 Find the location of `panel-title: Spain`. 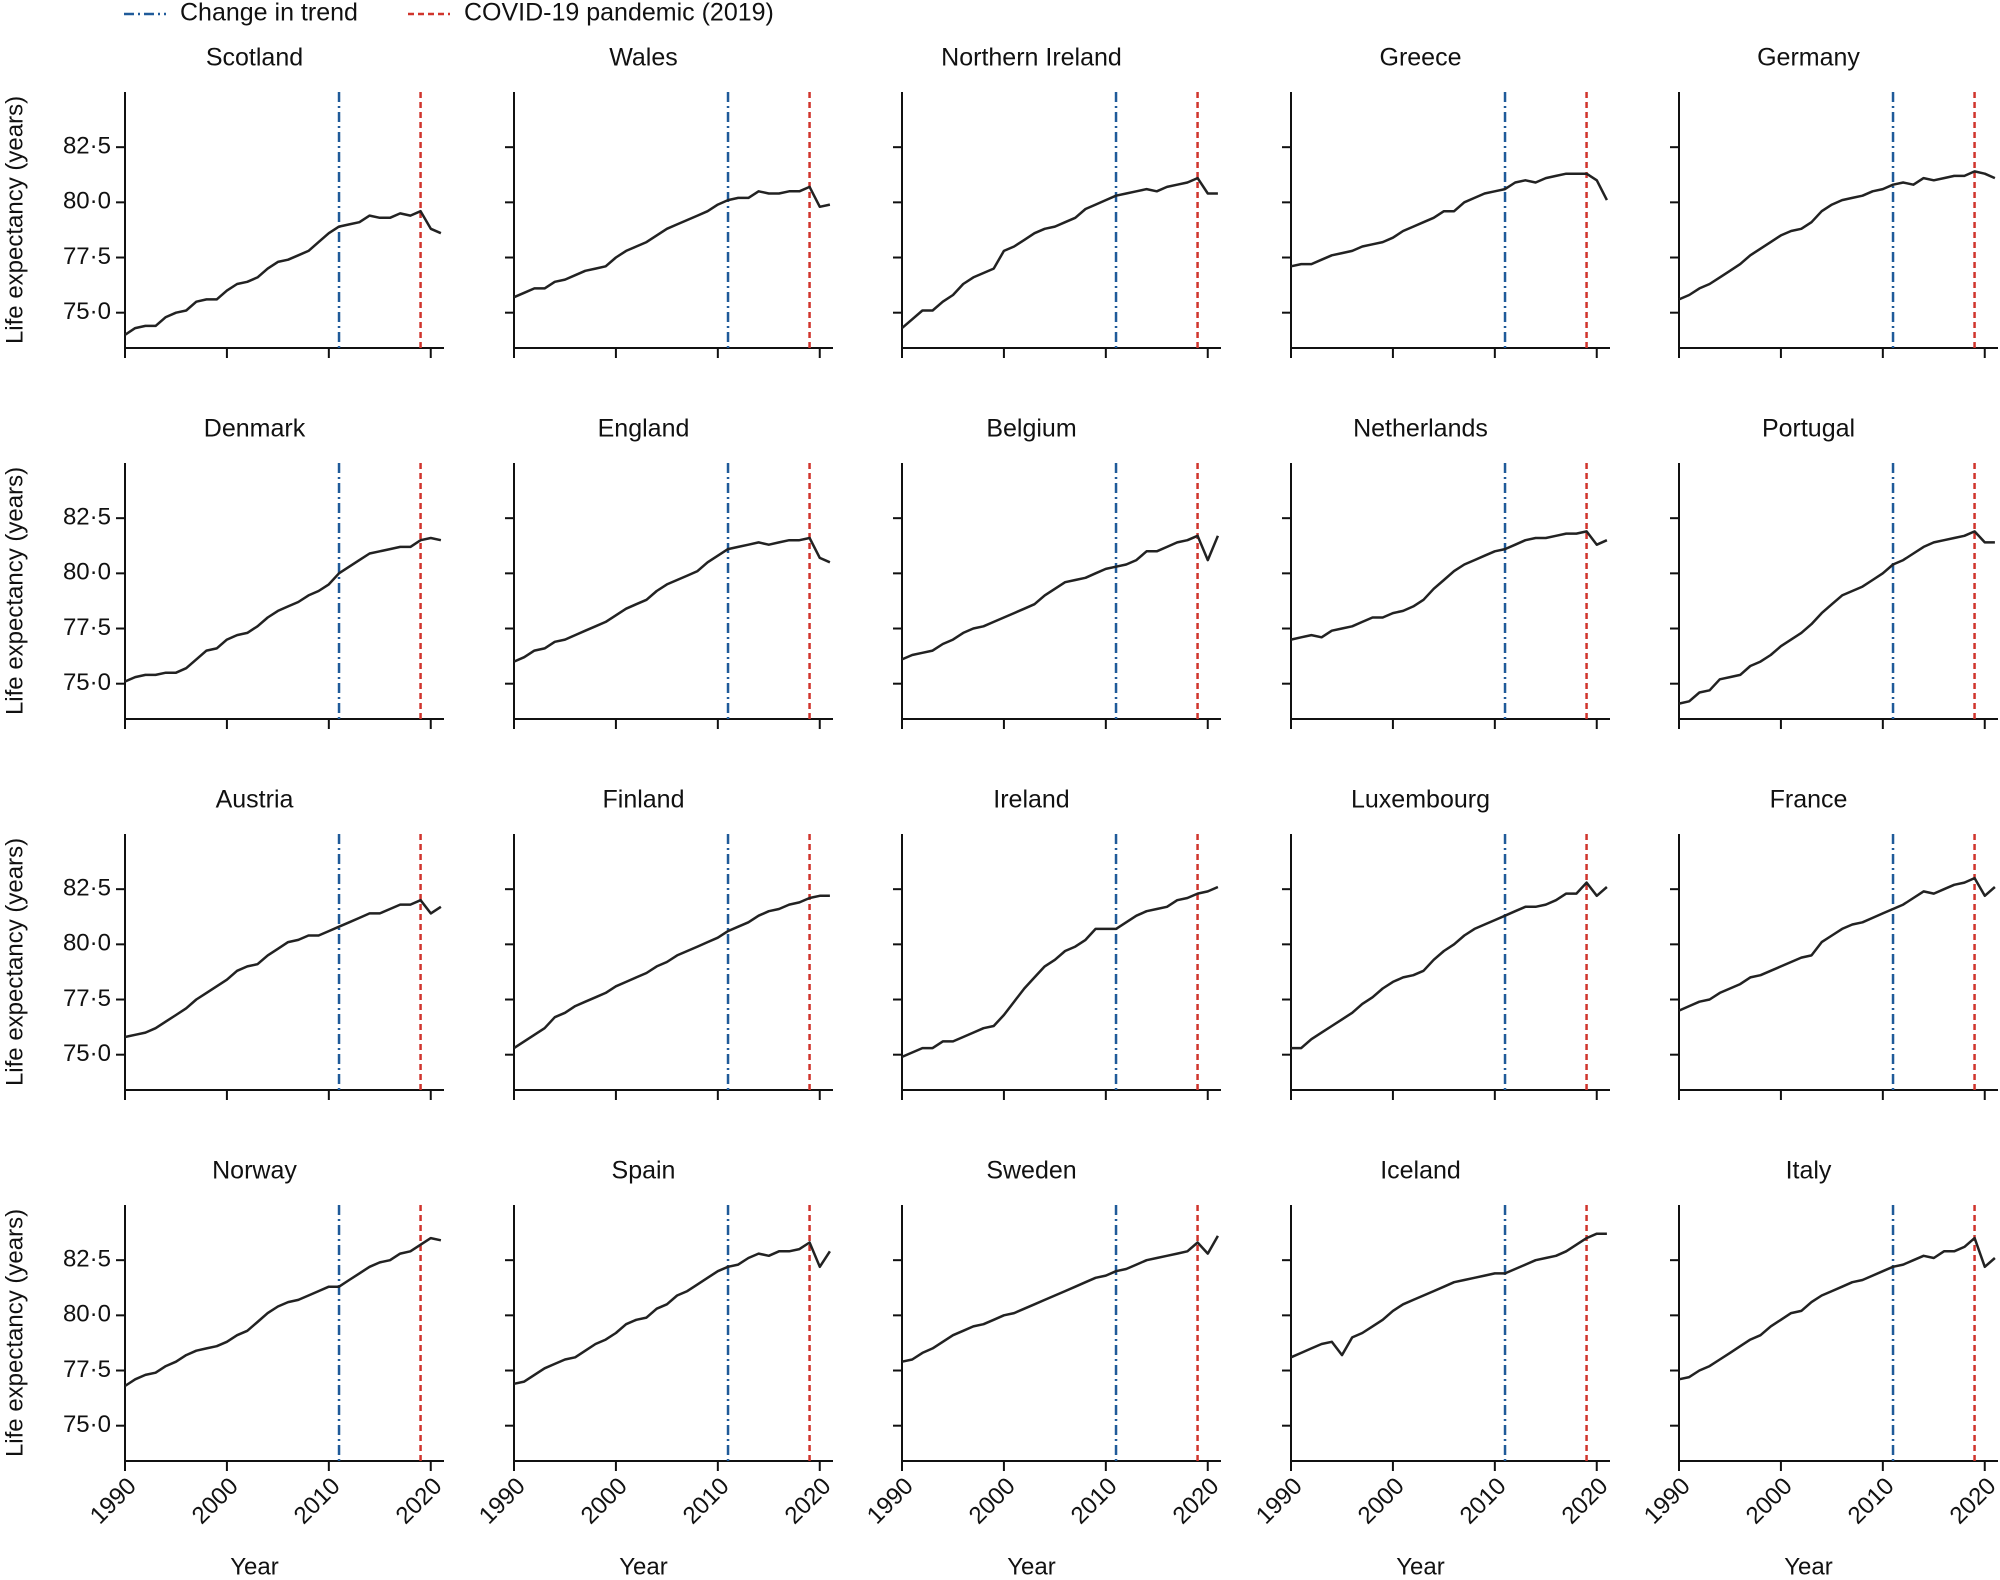

panel-title: Spain is located at coordinates (644, 1171).